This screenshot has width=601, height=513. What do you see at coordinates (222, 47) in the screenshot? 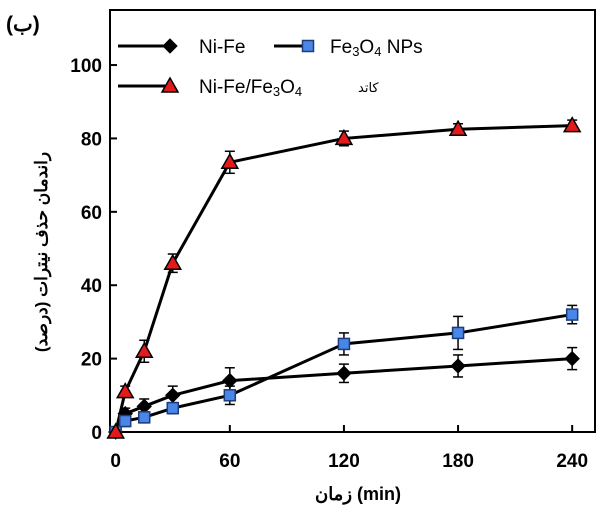
I see `legend-label: Ni-Fe` at bounding box center [222, 47].